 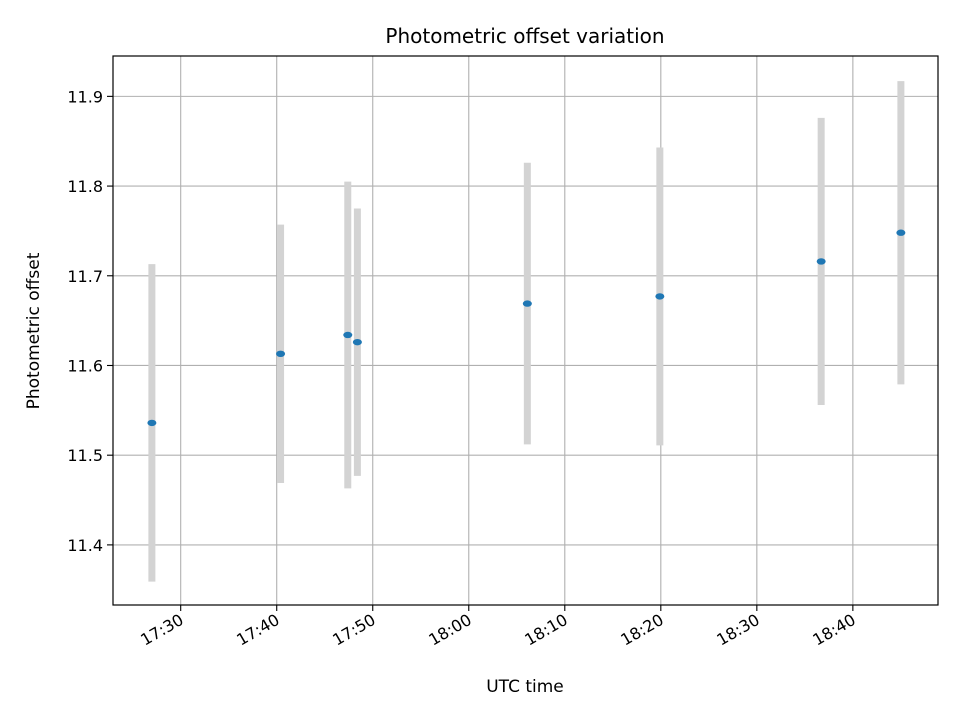 I want to click on y-tick-label: 11.8, so click(x=85, y=186).